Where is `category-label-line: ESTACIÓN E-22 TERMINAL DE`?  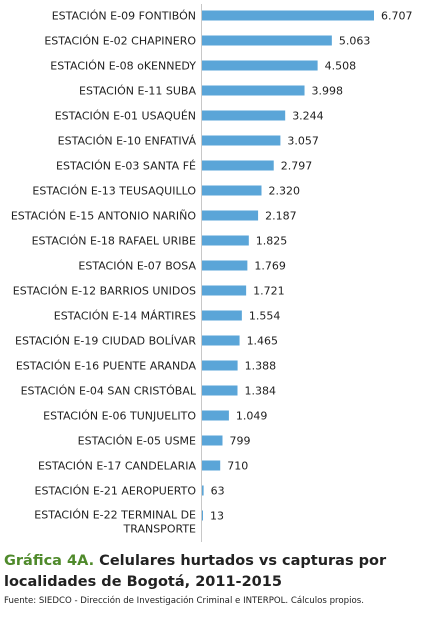 category-label-line: ESTACIÓN E-22 TERMINAL DE is located at coordinates (115, 515).